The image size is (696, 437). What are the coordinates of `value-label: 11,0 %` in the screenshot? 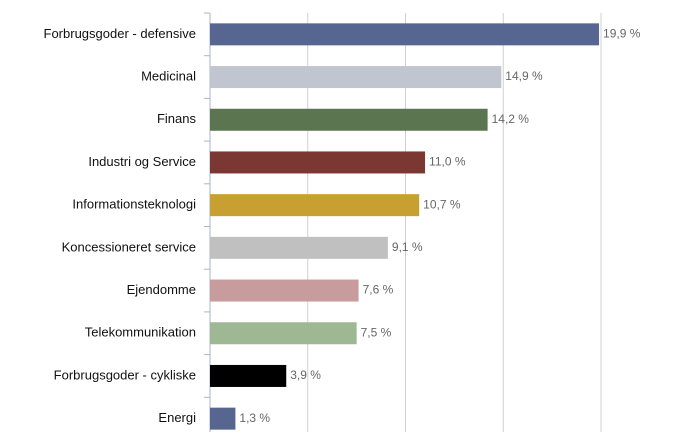 It's located at (447, 162).